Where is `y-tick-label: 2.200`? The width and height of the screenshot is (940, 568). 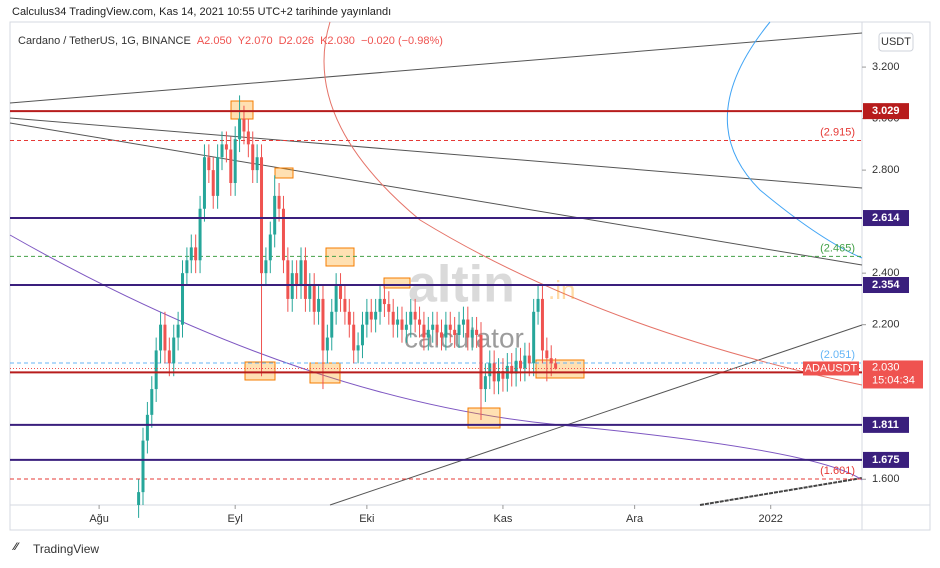
y-tick-label: 2.200 is located at coordinates (886, 325).